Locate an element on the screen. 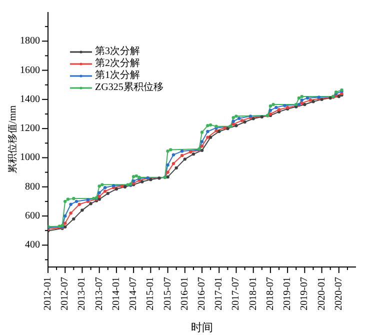  legend-label: 第3次分解 is located at coordinates (117, 52).